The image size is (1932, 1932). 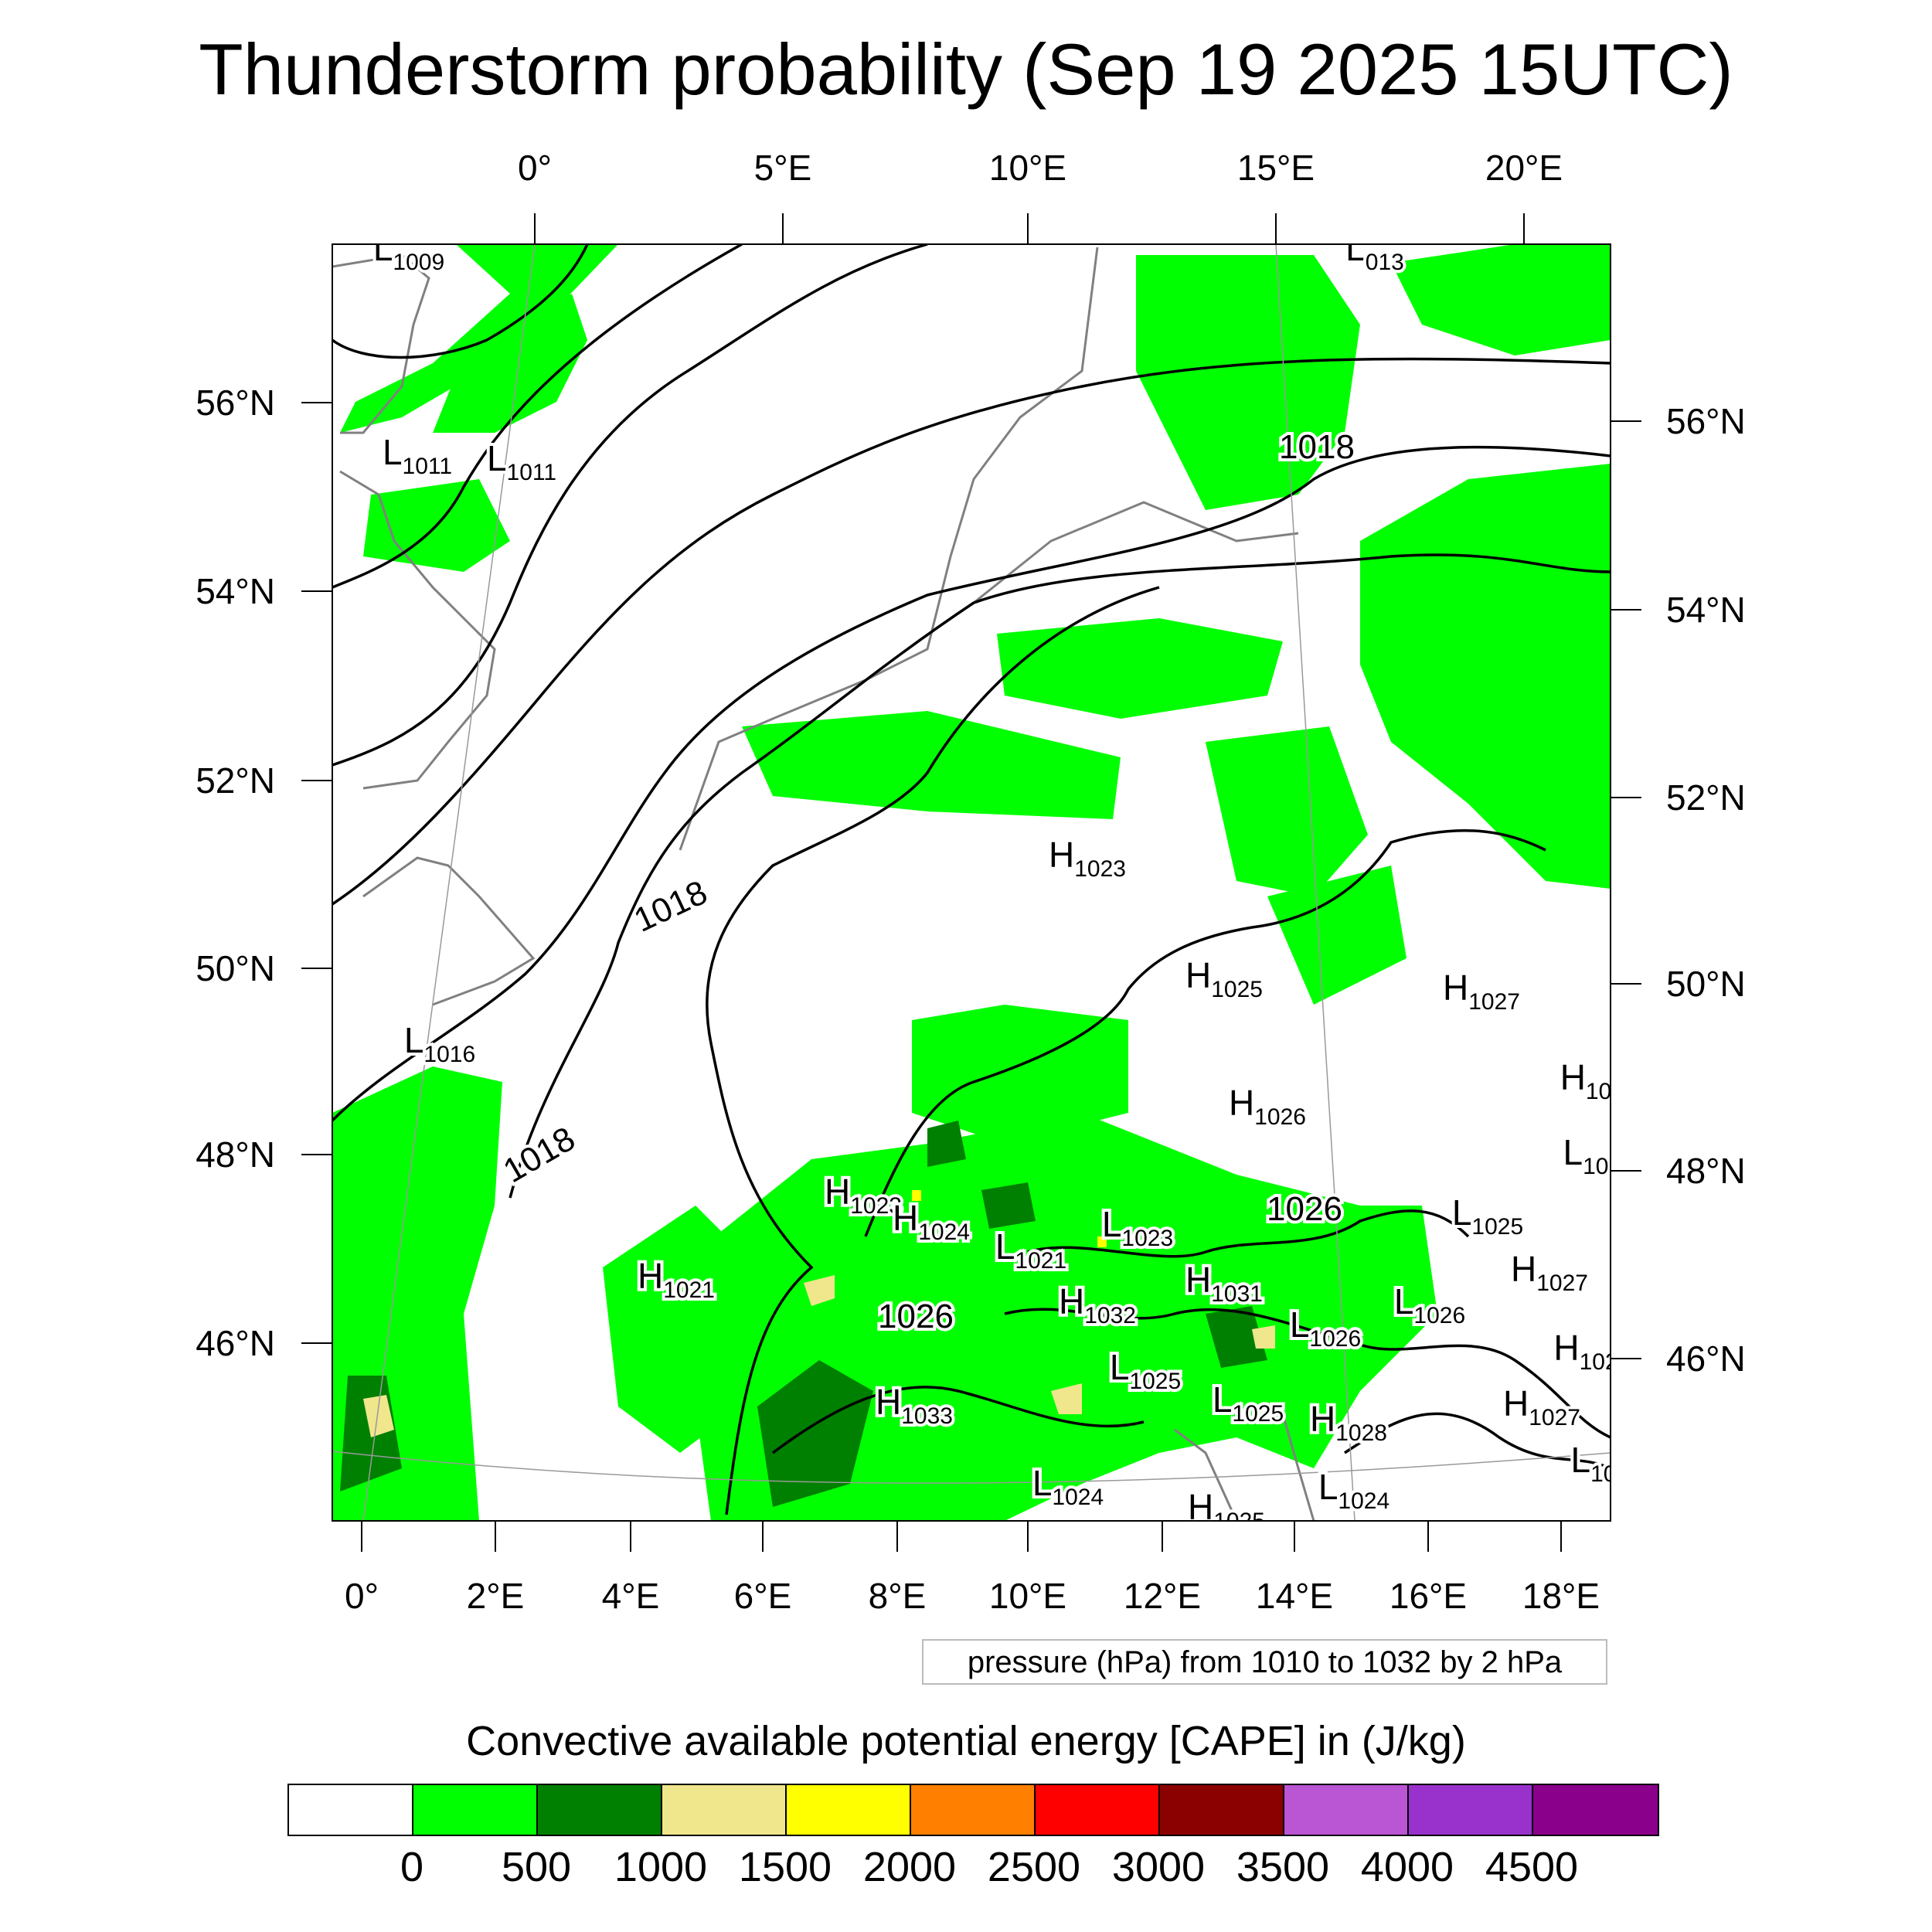 I want to click on lat-label-right: 54°N, so click(x=1706, y=610).